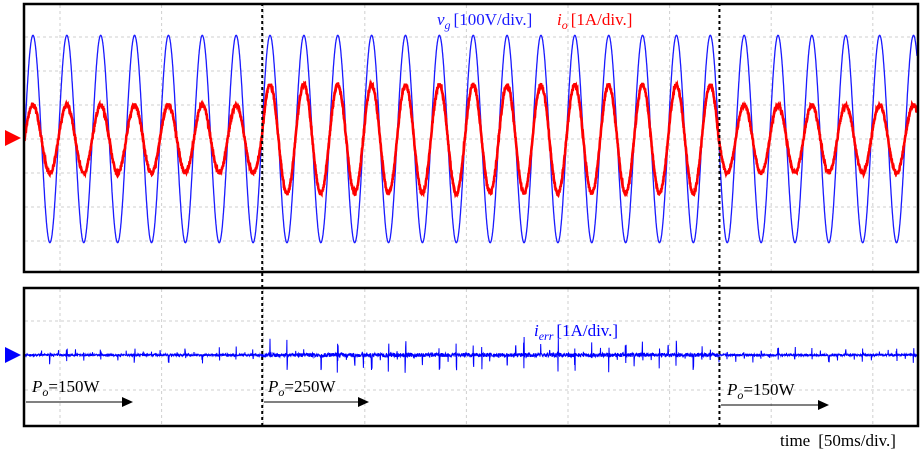 The height and width of the screenshot is (454, 920). What do you see at coordinates (427, 393) in the screenshot?
I see `power-labels: Po=150W Po=250W Po=150W` at bounding box center [427, 393].